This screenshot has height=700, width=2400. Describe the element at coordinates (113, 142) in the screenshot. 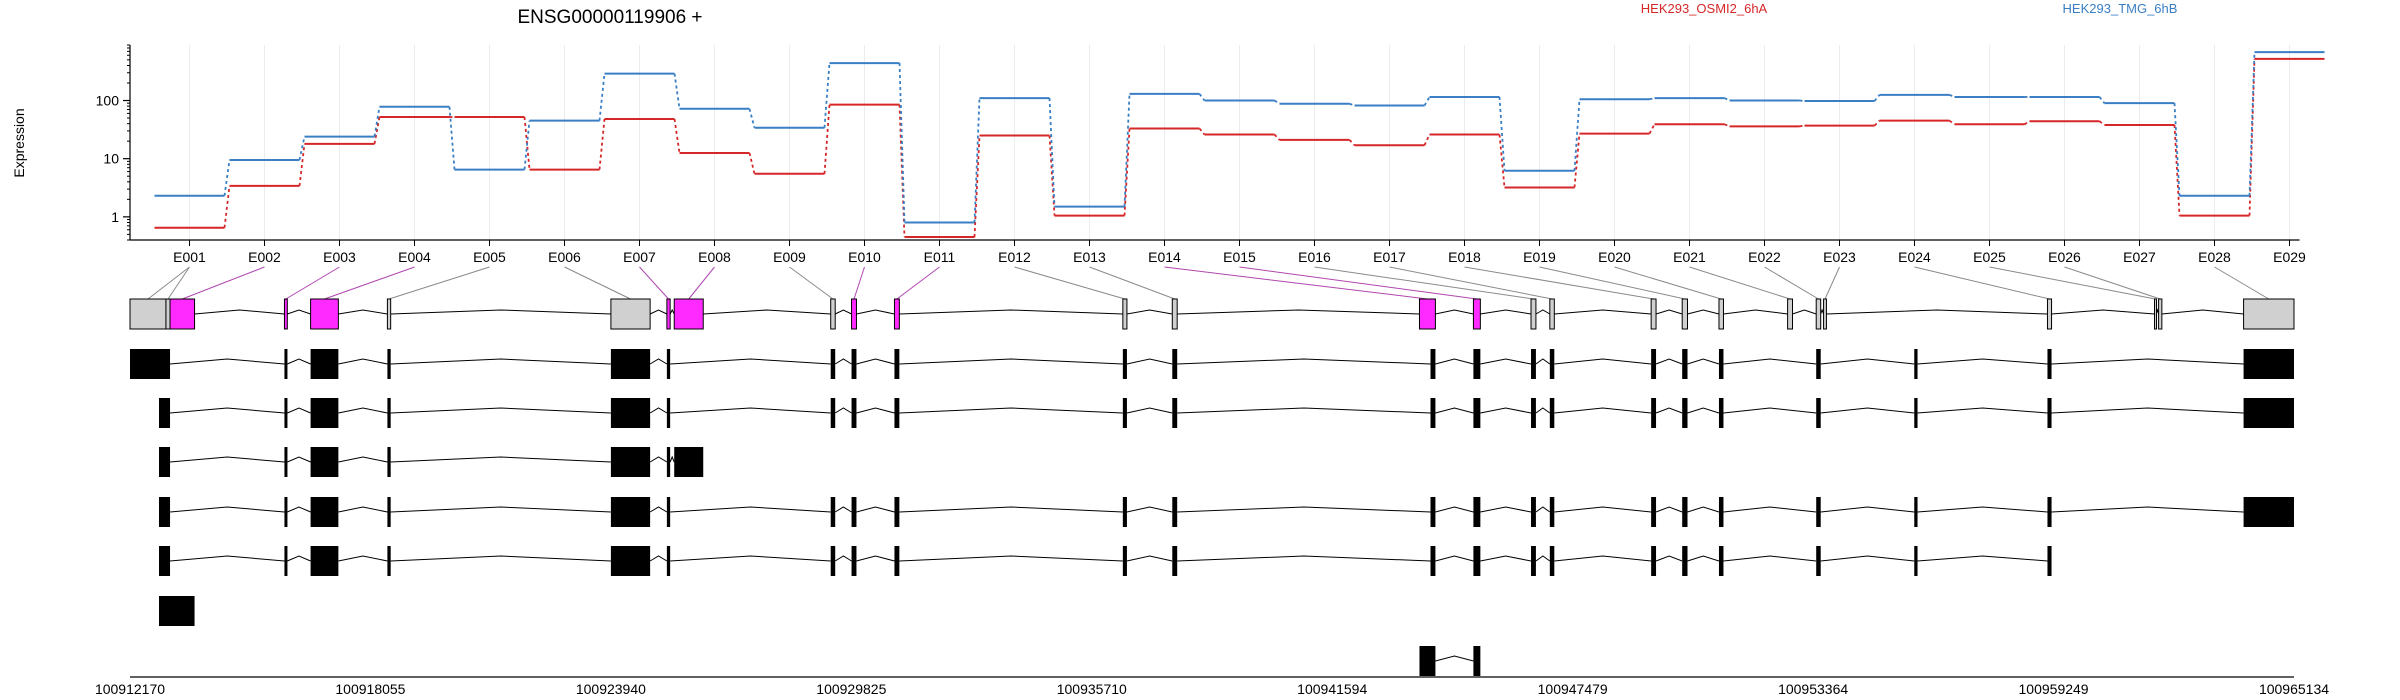

I see `y-axis: 1 10 100` at that location.